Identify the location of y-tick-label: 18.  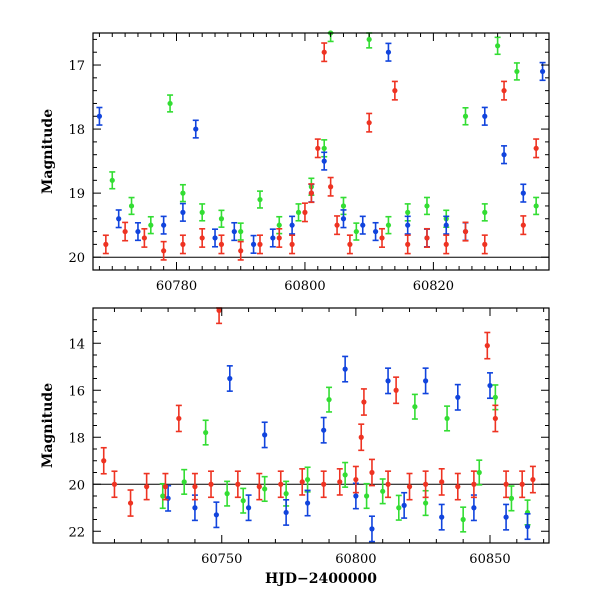
(76, 130).